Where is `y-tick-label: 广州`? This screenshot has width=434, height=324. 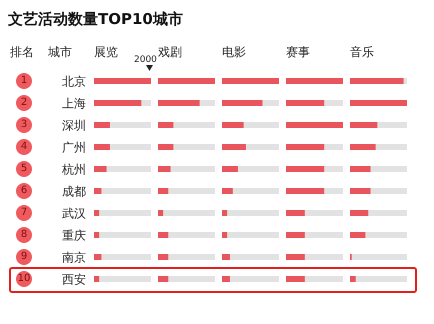
y-tick-label: 广州 is located at coordinates (74, 147).